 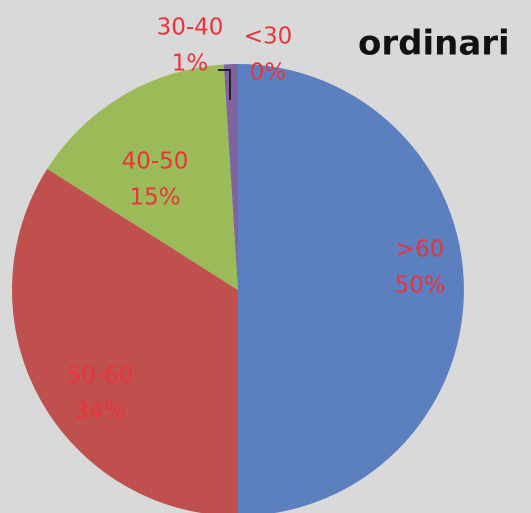 What do you see at coordinates (268, 37) in the screenshot?
I see `slice-category: <30` at bounding box center [268, 37].